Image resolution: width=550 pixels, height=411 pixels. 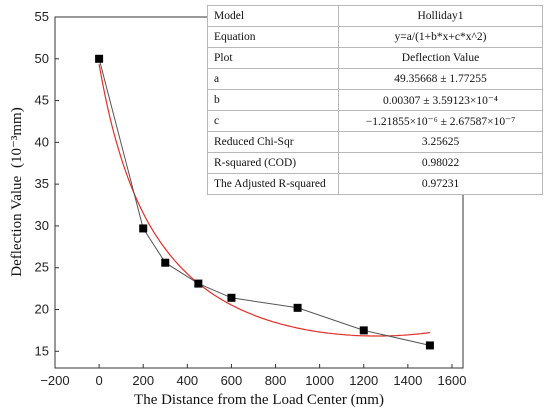 What do you see at coordinates (440, 58) in the screenshot?
I see `fit-table-value: Deflection Value` at bounding box center [440, 58].